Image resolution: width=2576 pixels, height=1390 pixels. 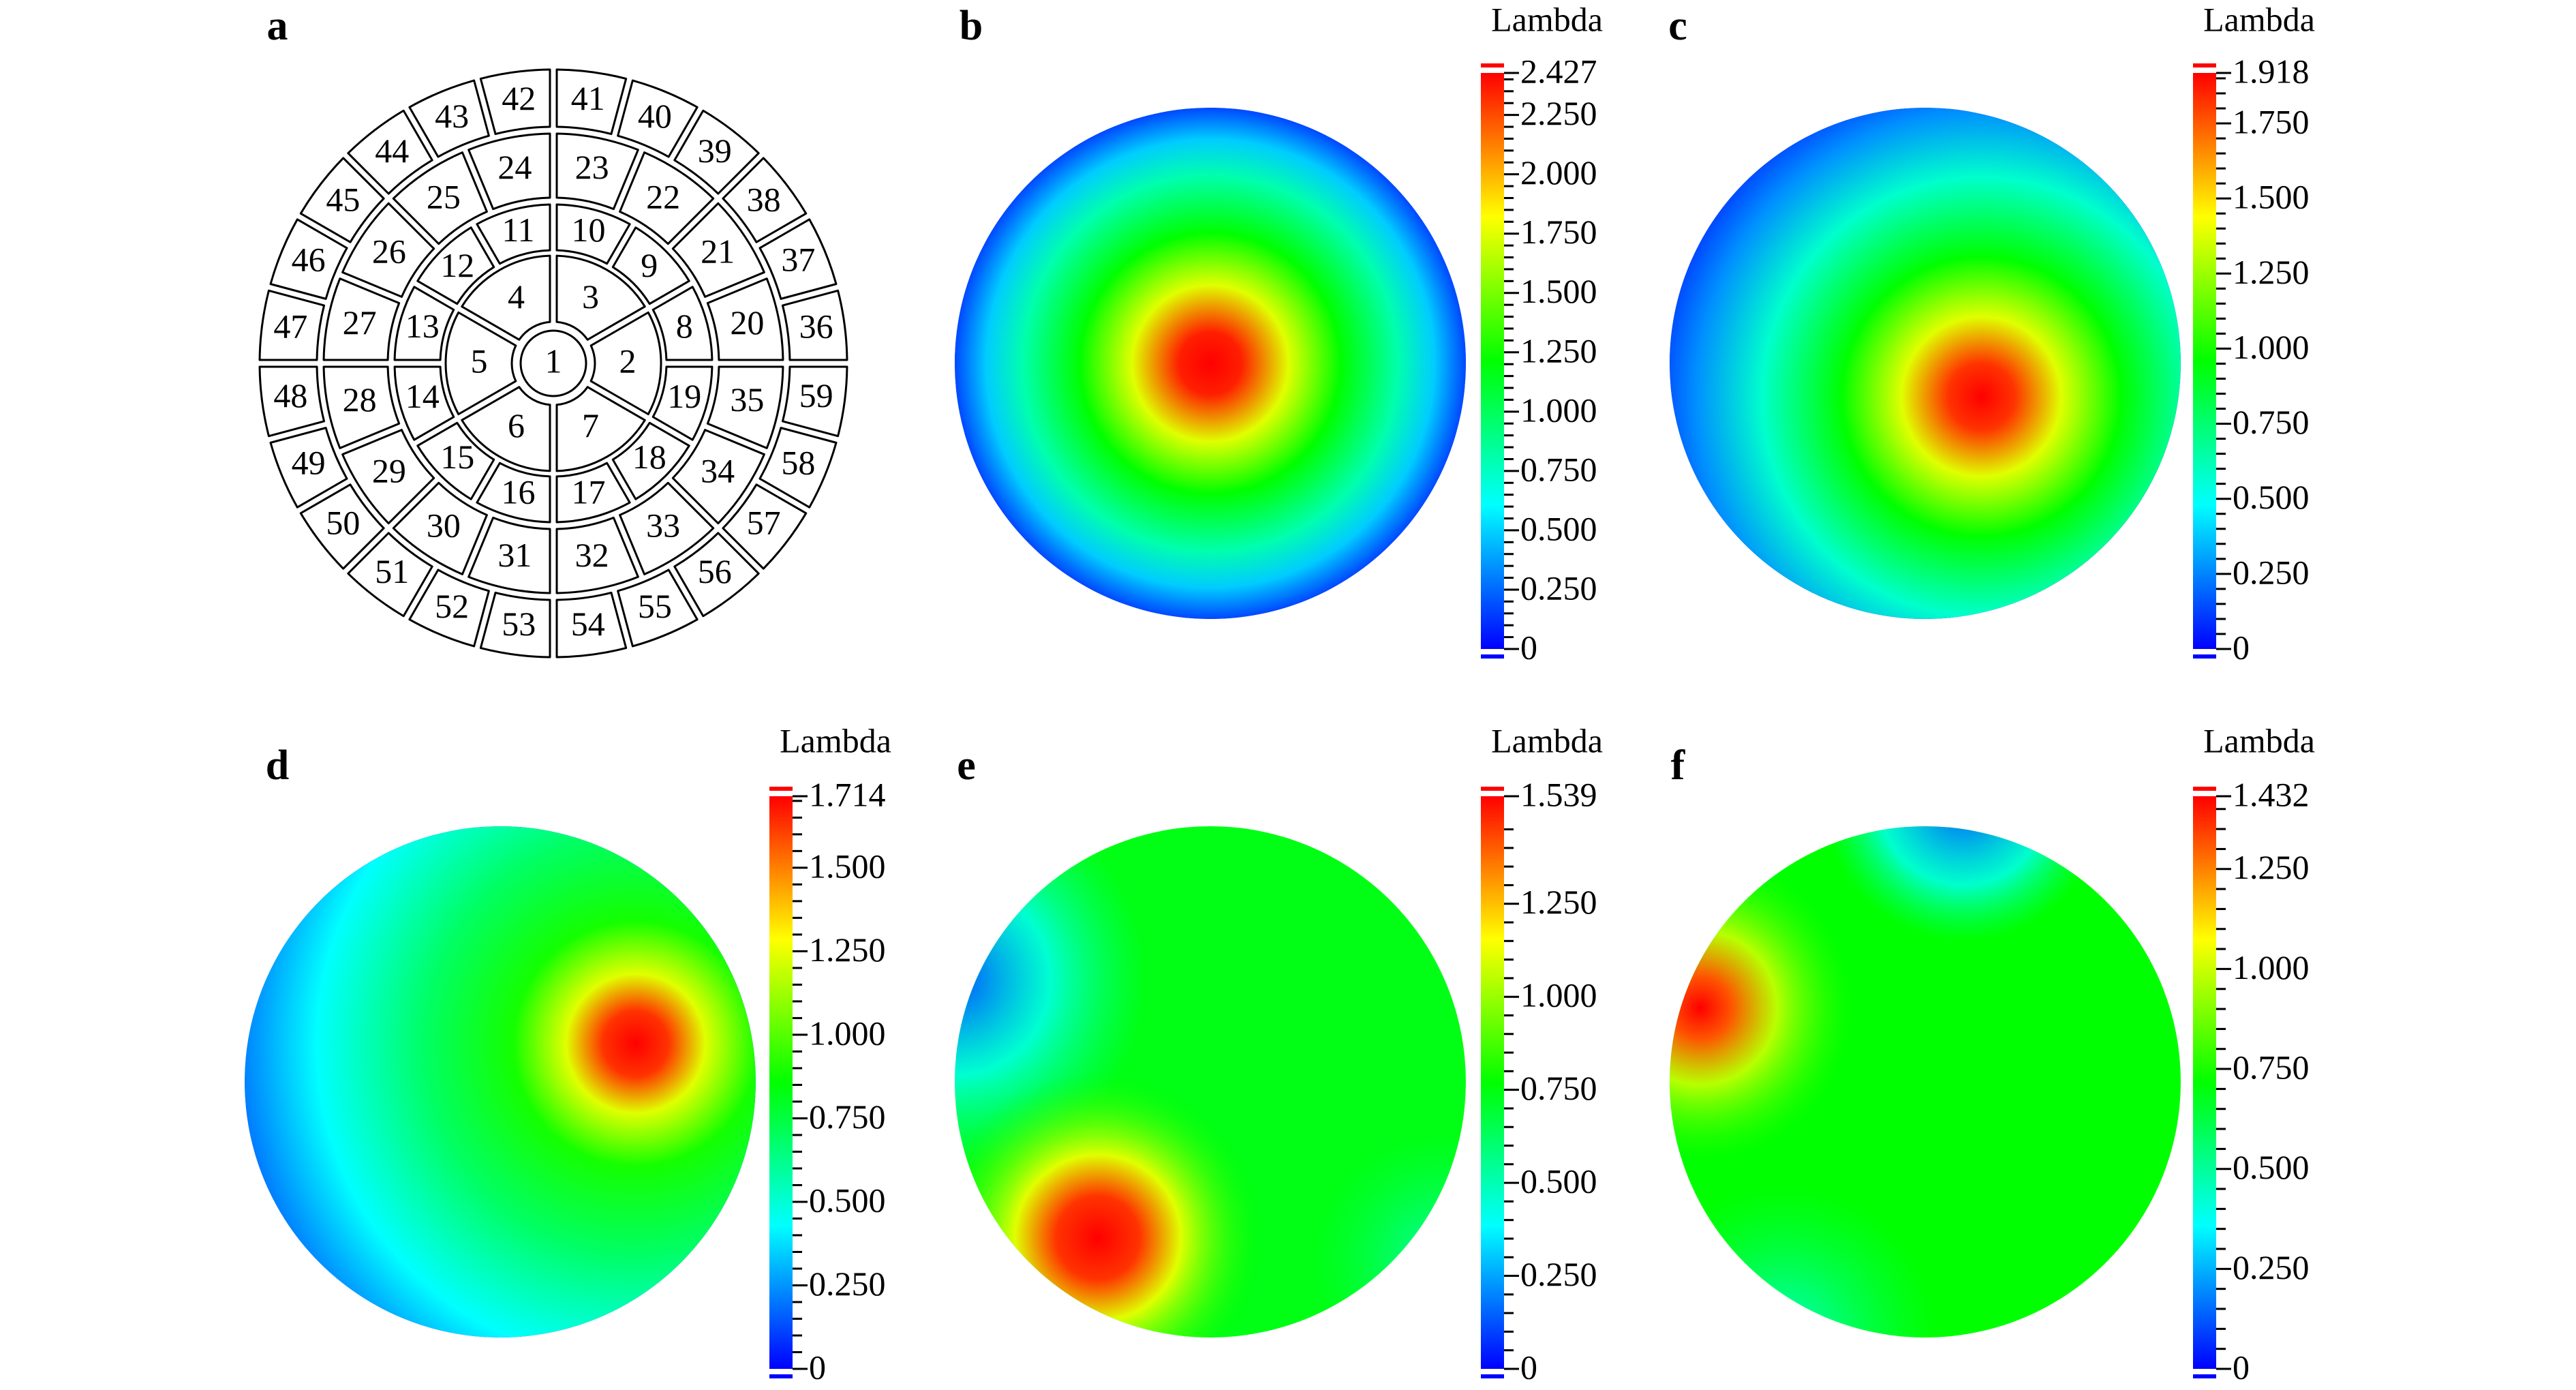 I want to click on cell-number: 26, so click(x=389, y=251).